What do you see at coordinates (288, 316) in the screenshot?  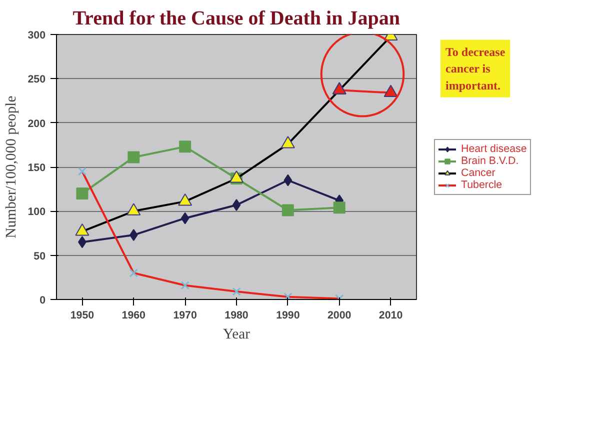 I see `x-tick-label: 1990` at bounding box center [288, 316].